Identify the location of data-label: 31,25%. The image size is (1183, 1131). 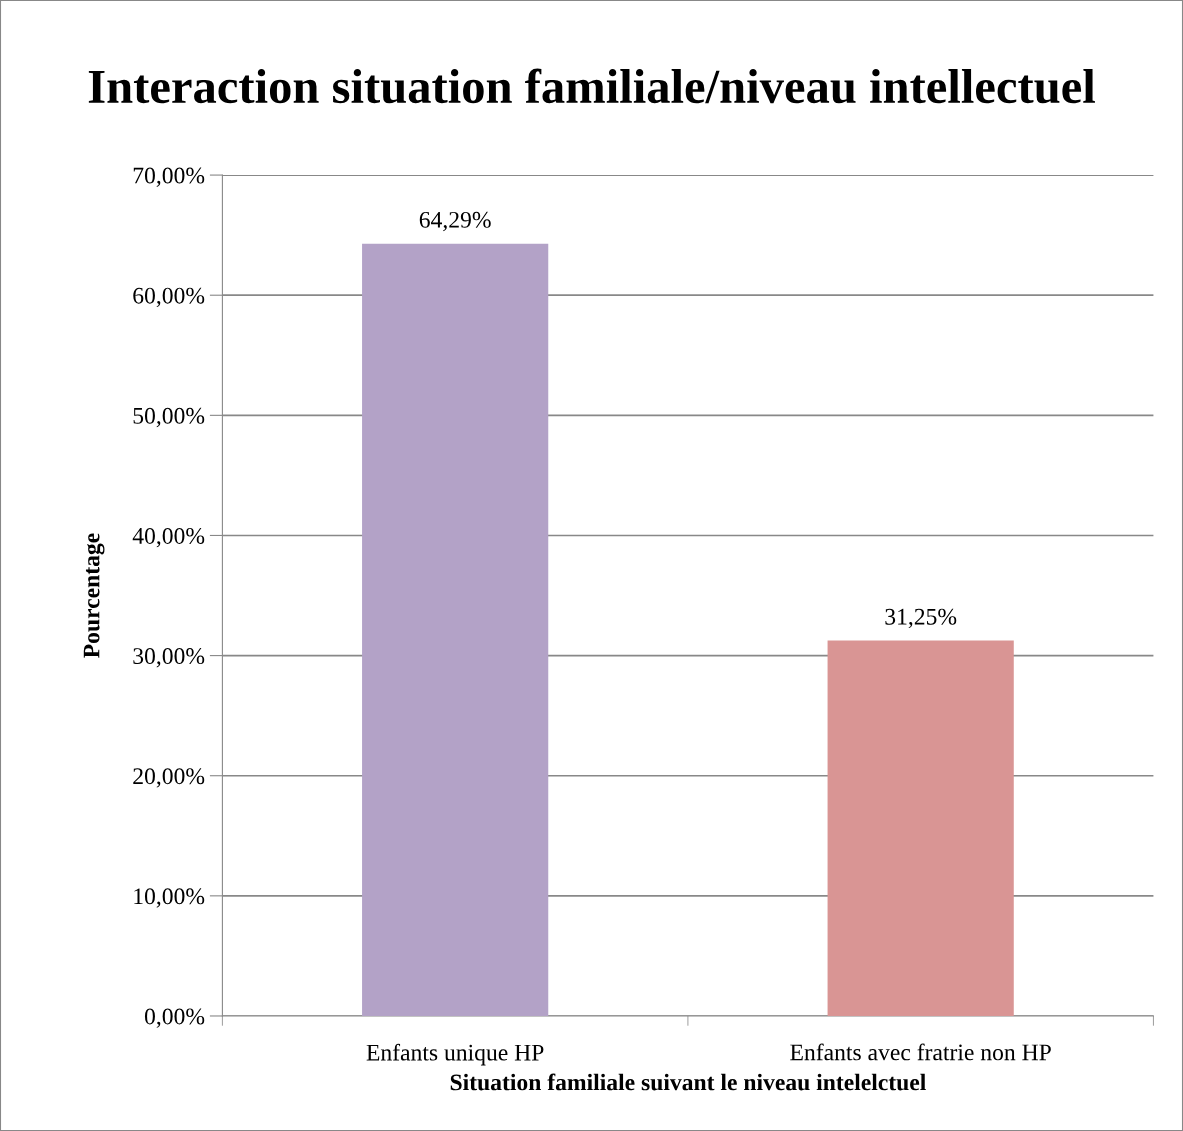
(921, 618).